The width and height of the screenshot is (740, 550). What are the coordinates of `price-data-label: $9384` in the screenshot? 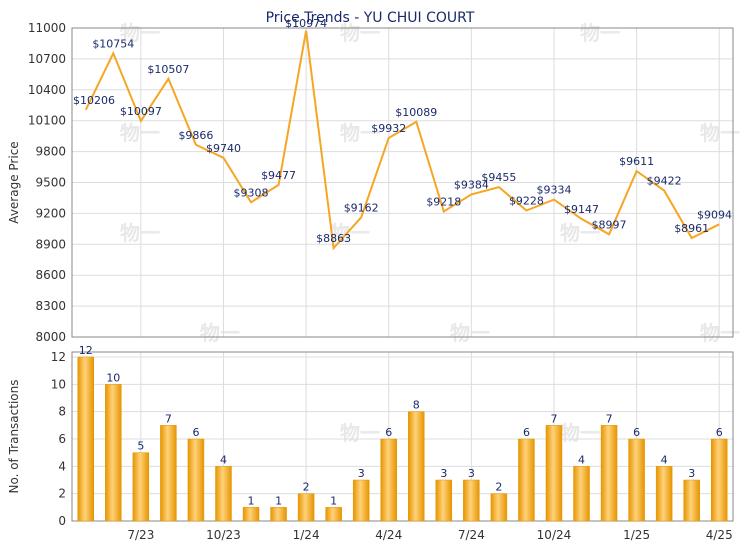 It's located at (471, 184).